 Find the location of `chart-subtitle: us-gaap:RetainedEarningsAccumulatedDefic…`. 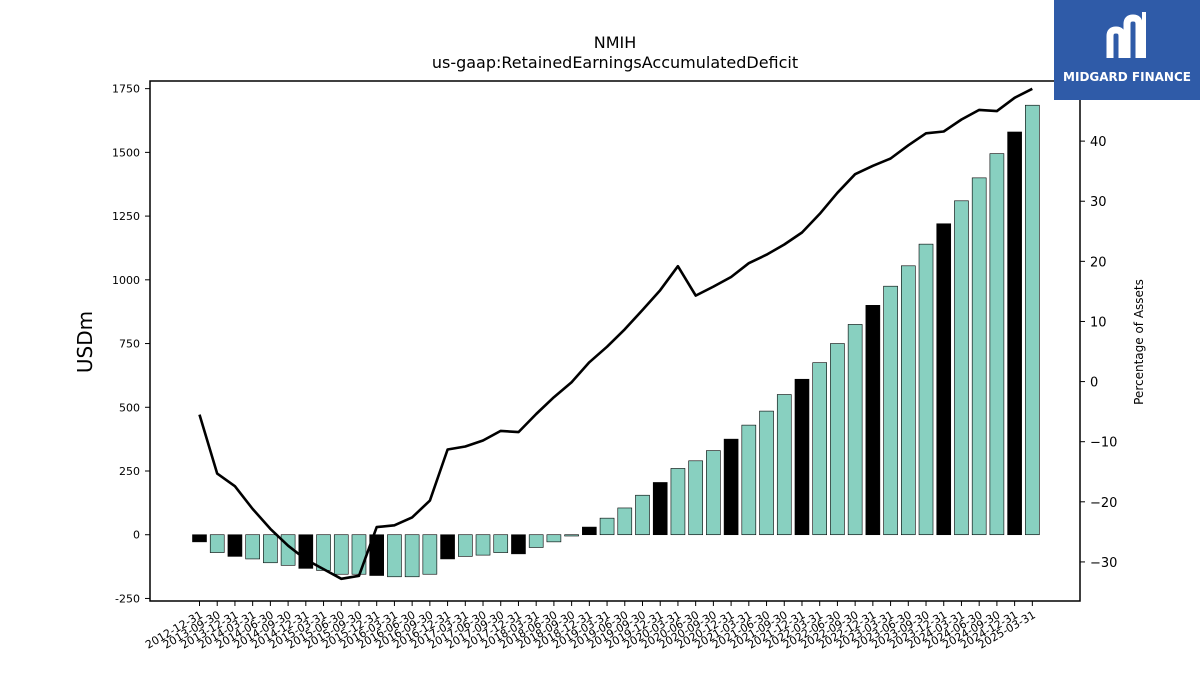

chart-subtitle: us-gaap:RetainedEarningsAccumulatedDefic… is located at coordinates (615, 62).